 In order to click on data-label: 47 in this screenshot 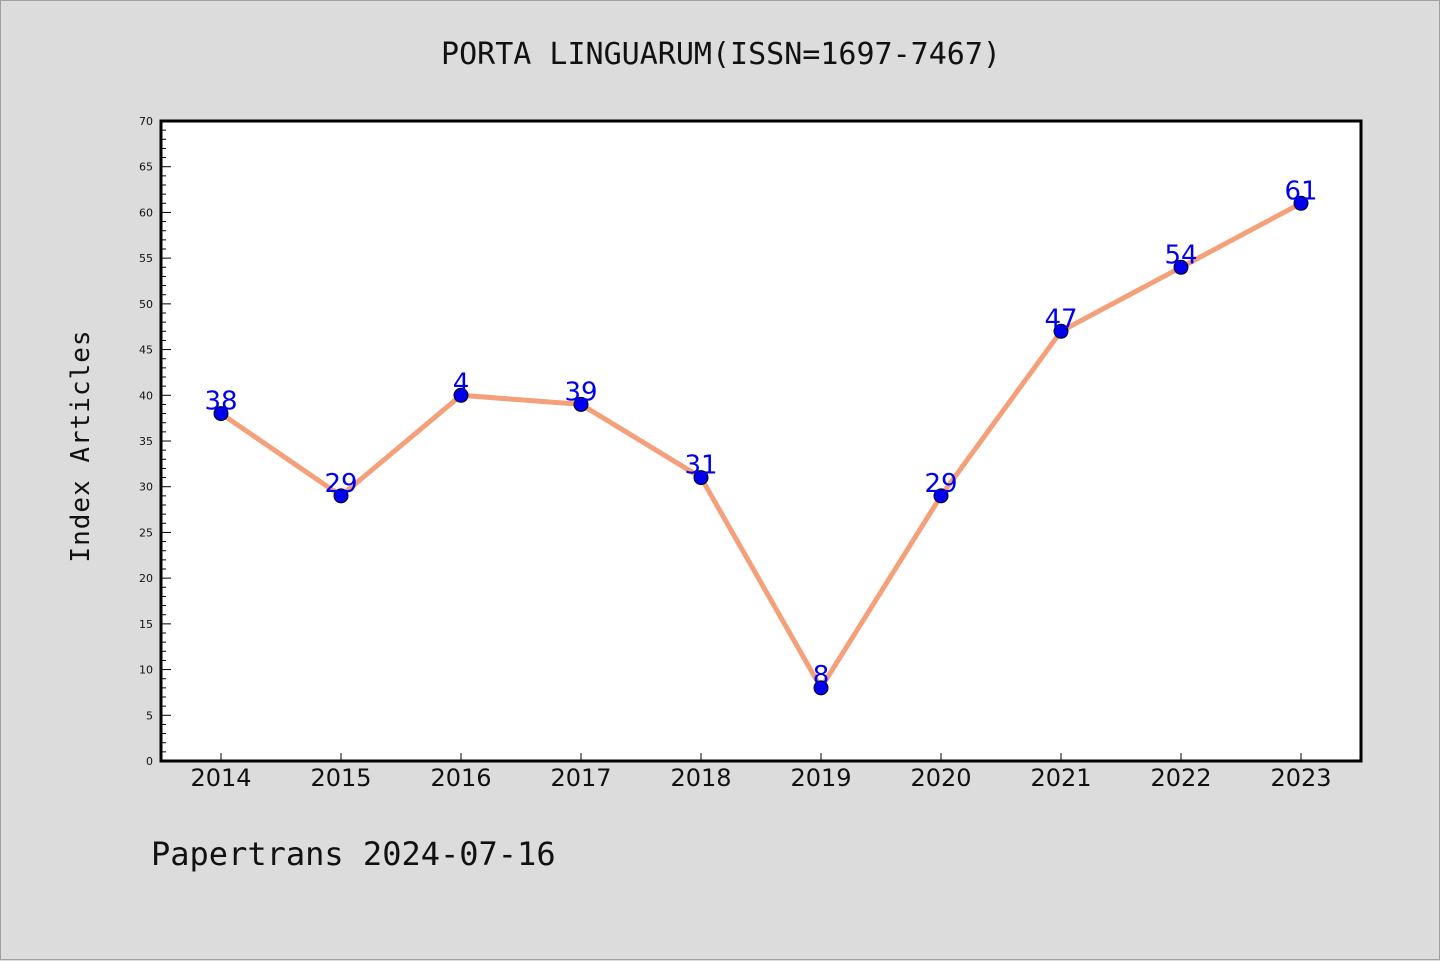, I will do `click(1060, 319)`.